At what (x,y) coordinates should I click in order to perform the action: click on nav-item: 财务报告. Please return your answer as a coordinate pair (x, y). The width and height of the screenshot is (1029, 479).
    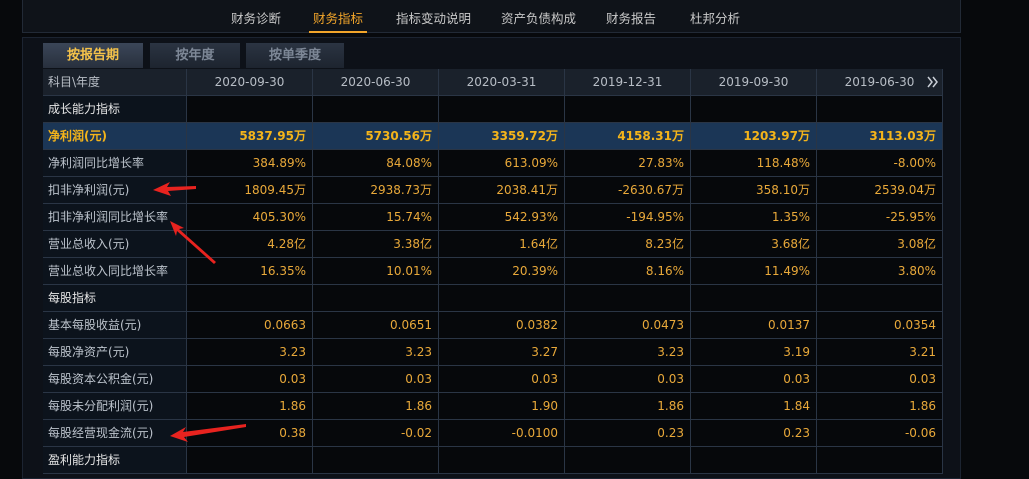
    Looking at the image, I should click on (631, 18).